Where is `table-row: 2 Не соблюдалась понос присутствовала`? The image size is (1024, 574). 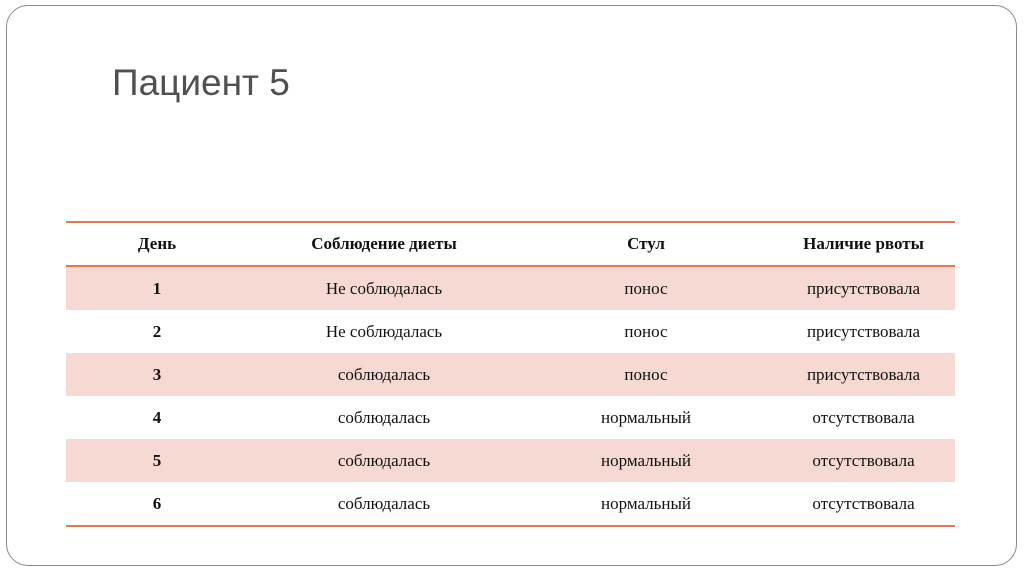 table-row: 2 Не соблюдалась понос присутствовала is located at coordinates (510, 331).